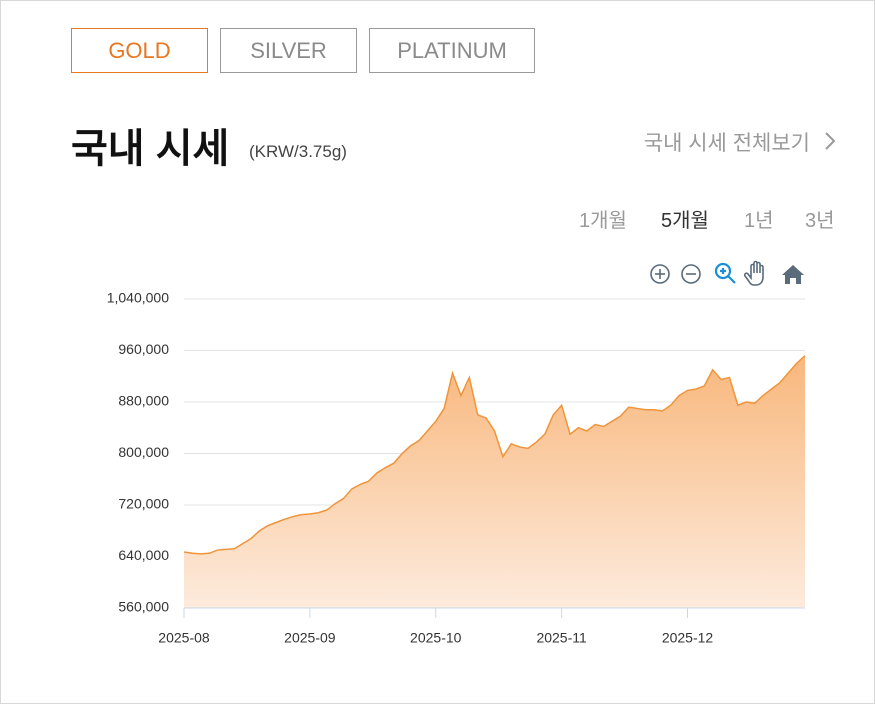 This screenshot has width=875, height=704. I want to click on section-title: 국내 시세, so click(150, 149).